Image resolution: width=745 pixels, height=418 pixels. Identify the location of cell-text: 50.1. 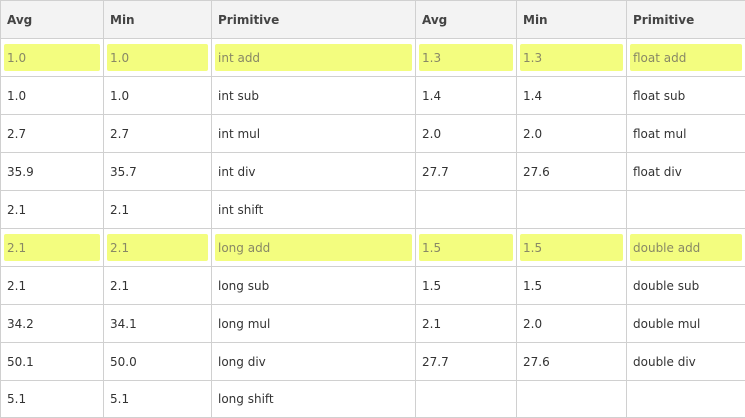
(20, 362).